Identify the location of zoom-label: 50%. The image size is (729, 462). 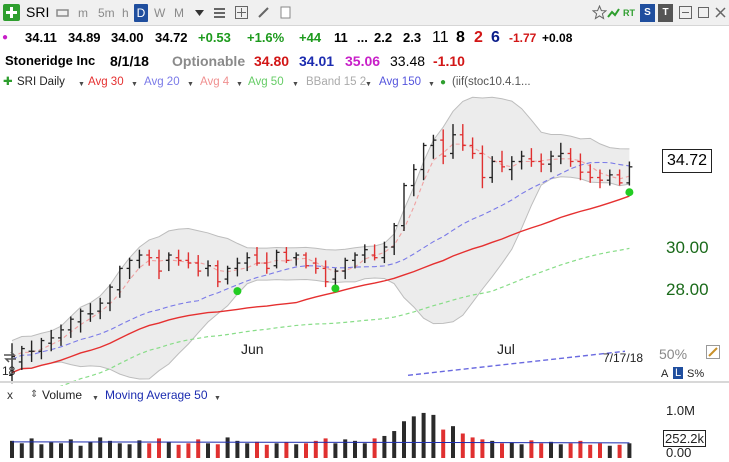
(673, 354).